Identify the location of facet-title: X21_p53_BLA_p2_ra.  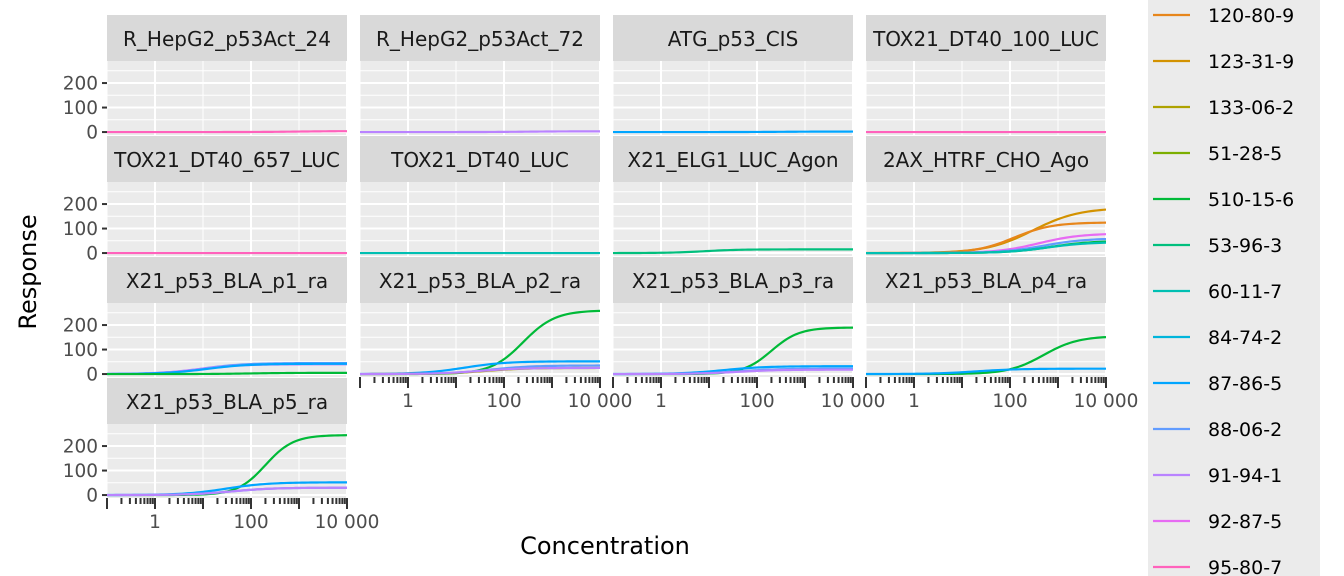
(480, 281).